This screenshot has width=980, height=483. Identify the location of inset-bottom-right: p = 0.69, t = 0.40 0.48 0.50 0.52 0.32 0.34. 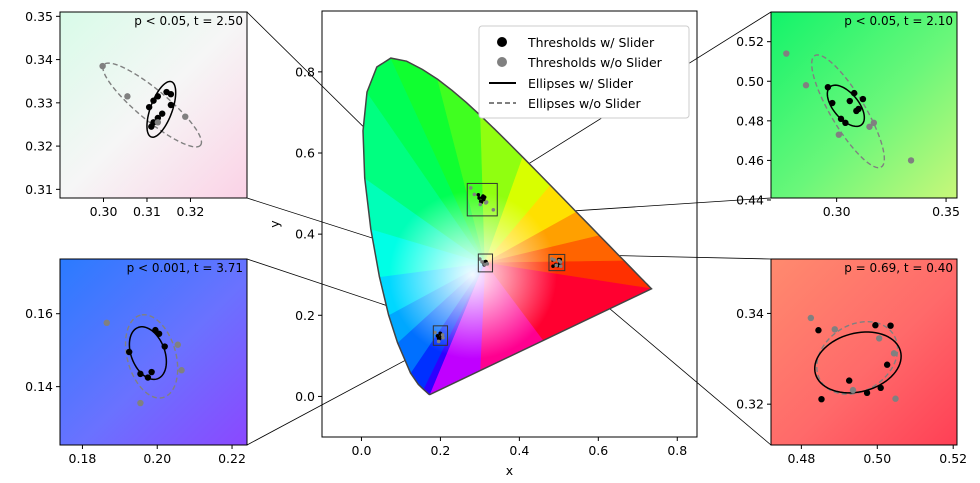
(851, 362).